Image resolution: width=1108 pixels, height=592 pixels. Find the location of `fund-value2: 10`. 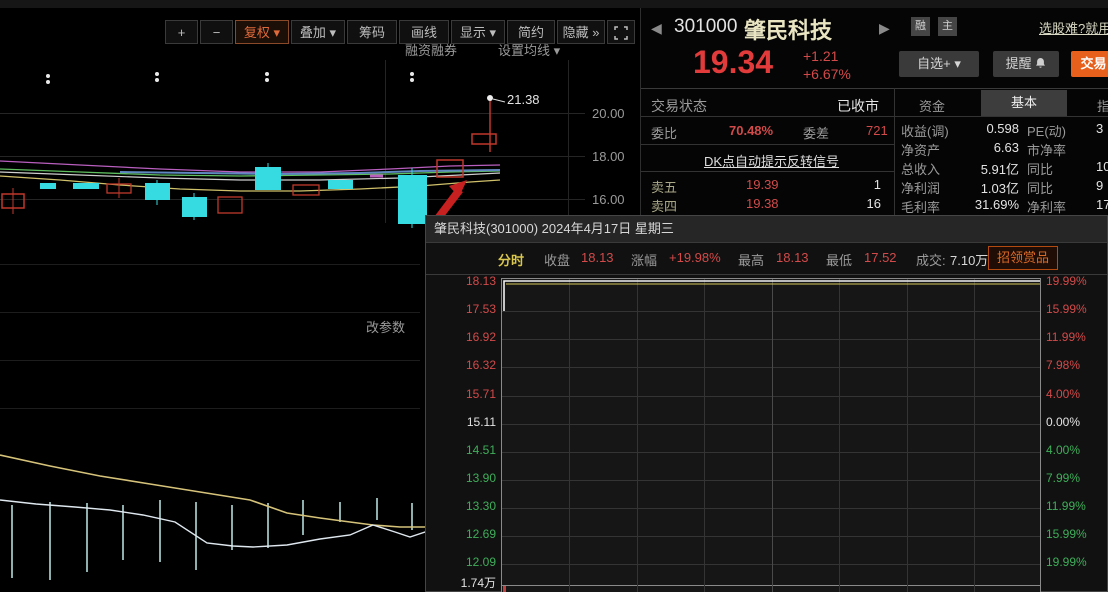

fund-value2: 10 is located at coordinates (1102, 166).